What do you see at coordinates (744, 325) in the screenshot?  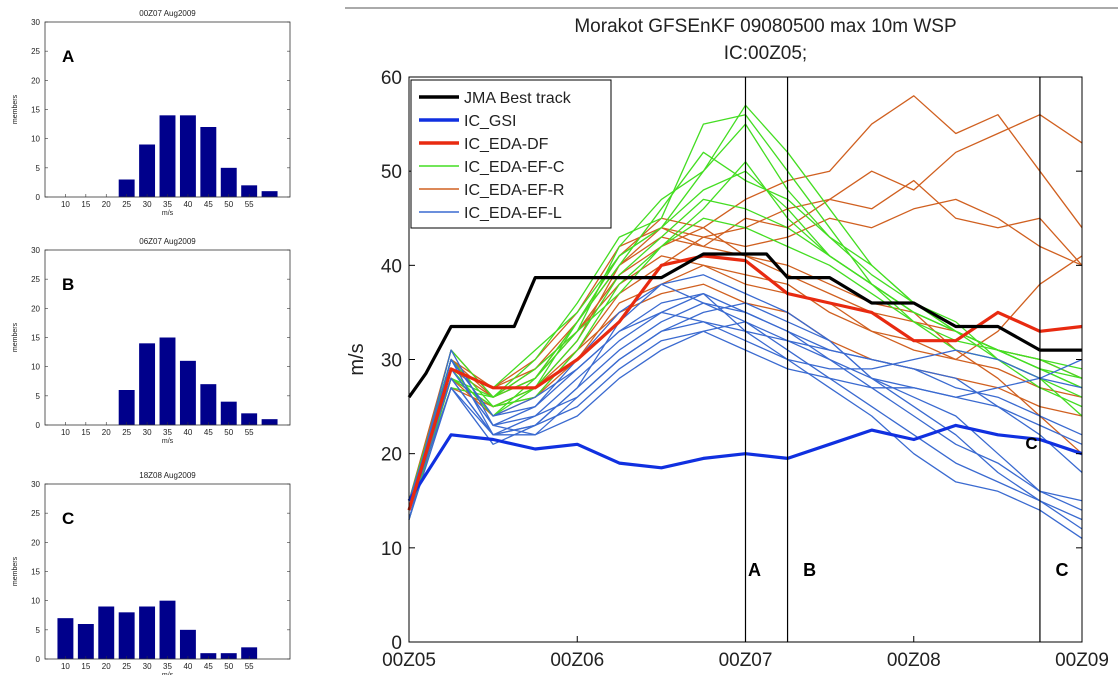 I see `best-track-line` at bounding box center [744, 325].